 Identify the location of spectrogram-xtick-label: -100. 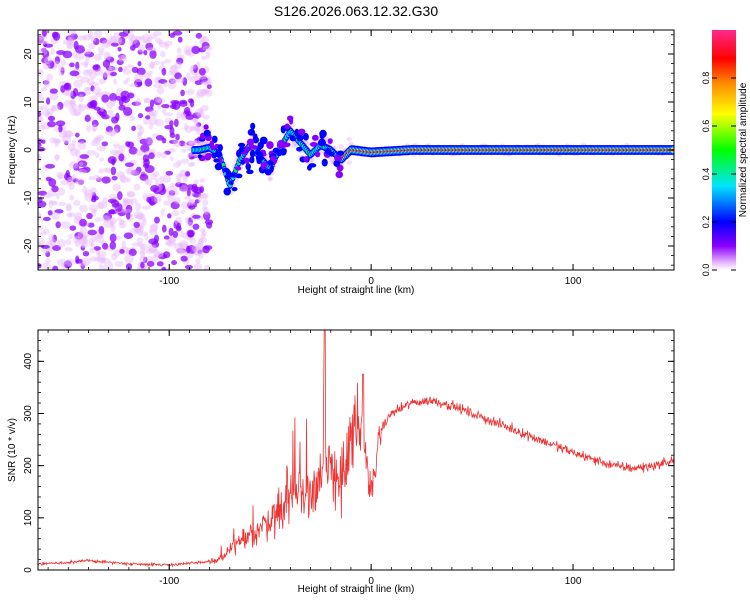
(169, 281).